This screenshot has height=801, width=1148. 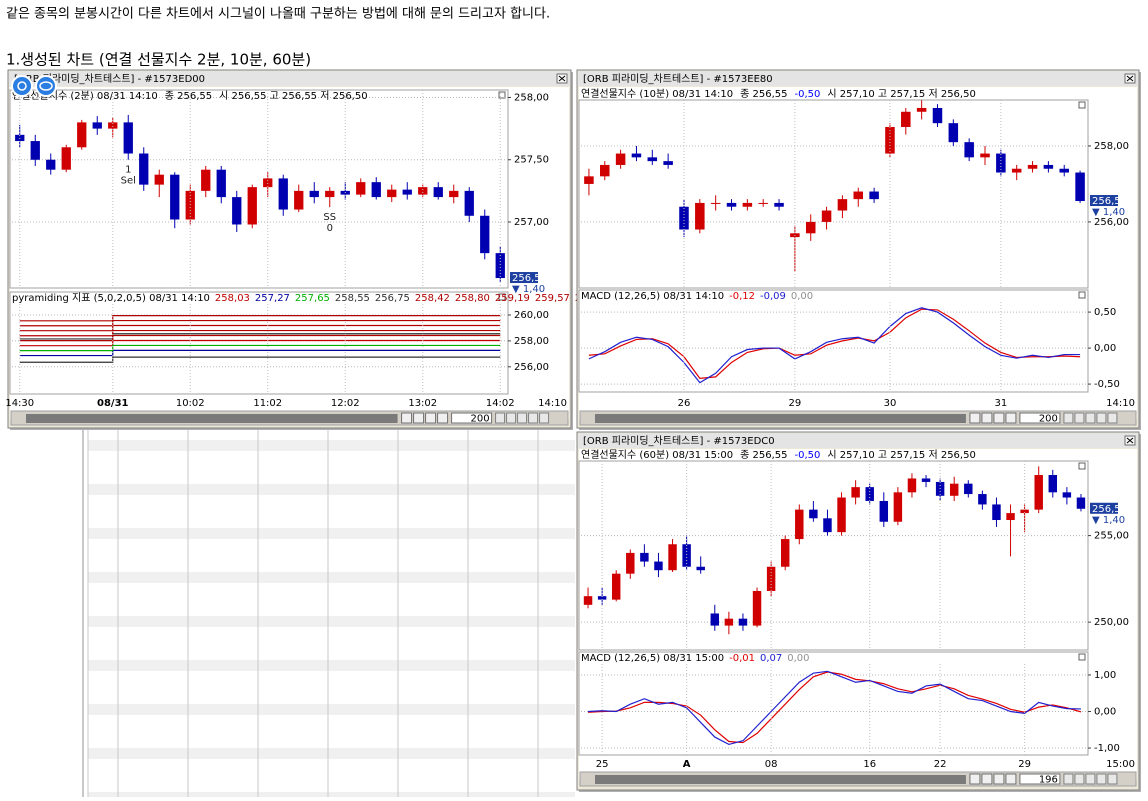 I want to click on overlay-icon, so click(x=22, y=86).